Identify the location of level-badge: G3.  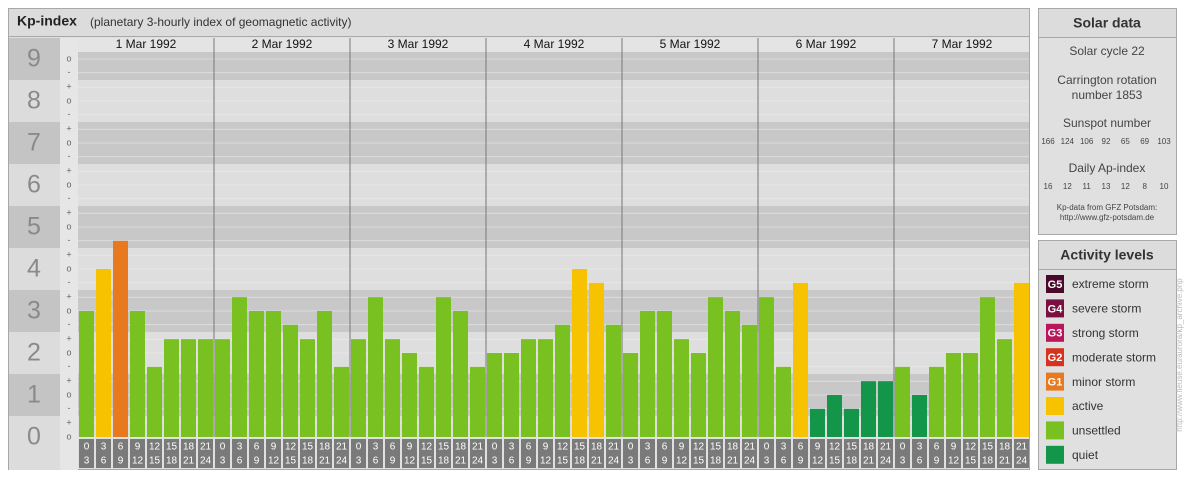
(1055, 334).